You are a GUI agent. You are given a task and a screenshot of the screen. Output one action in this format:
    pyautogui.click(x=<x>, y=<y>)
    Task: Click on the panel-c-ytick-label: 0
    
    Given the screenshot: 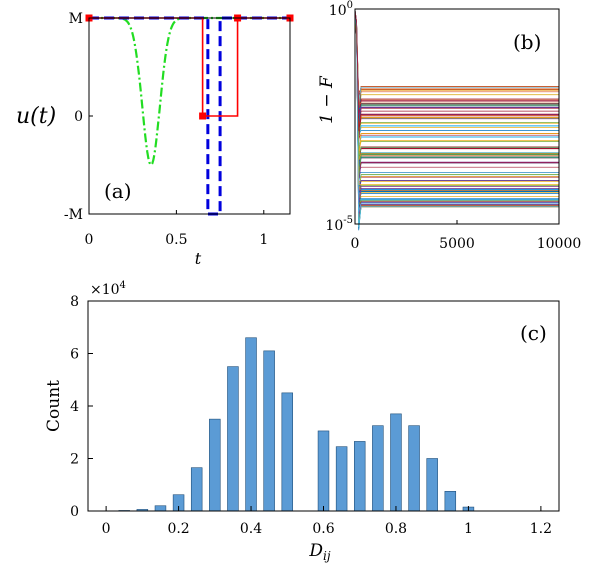 What is the action you would take?
    pyautogui.click(x=74, y=512)
    